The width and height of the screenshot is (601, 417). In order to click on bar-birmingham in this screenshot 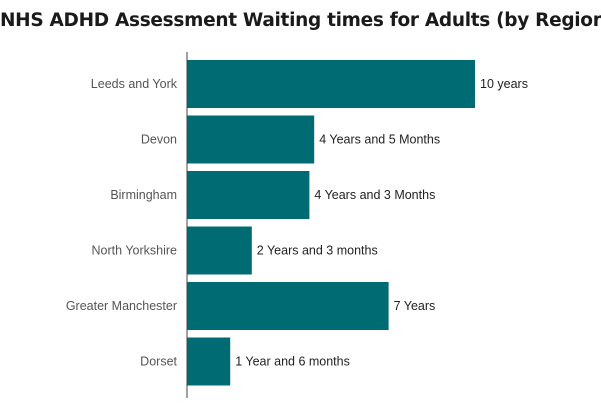, I will do `click(248, 195)`.